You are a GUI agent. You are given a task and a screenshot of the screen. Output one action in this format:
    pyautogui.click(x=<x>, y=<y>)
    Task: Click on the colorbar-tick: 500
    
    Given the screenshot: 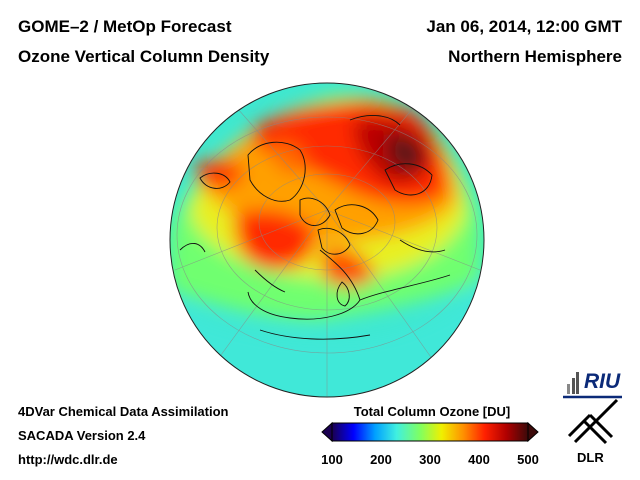 What is the action you would take?
    pyautogui.click(x=528, y=459)
    